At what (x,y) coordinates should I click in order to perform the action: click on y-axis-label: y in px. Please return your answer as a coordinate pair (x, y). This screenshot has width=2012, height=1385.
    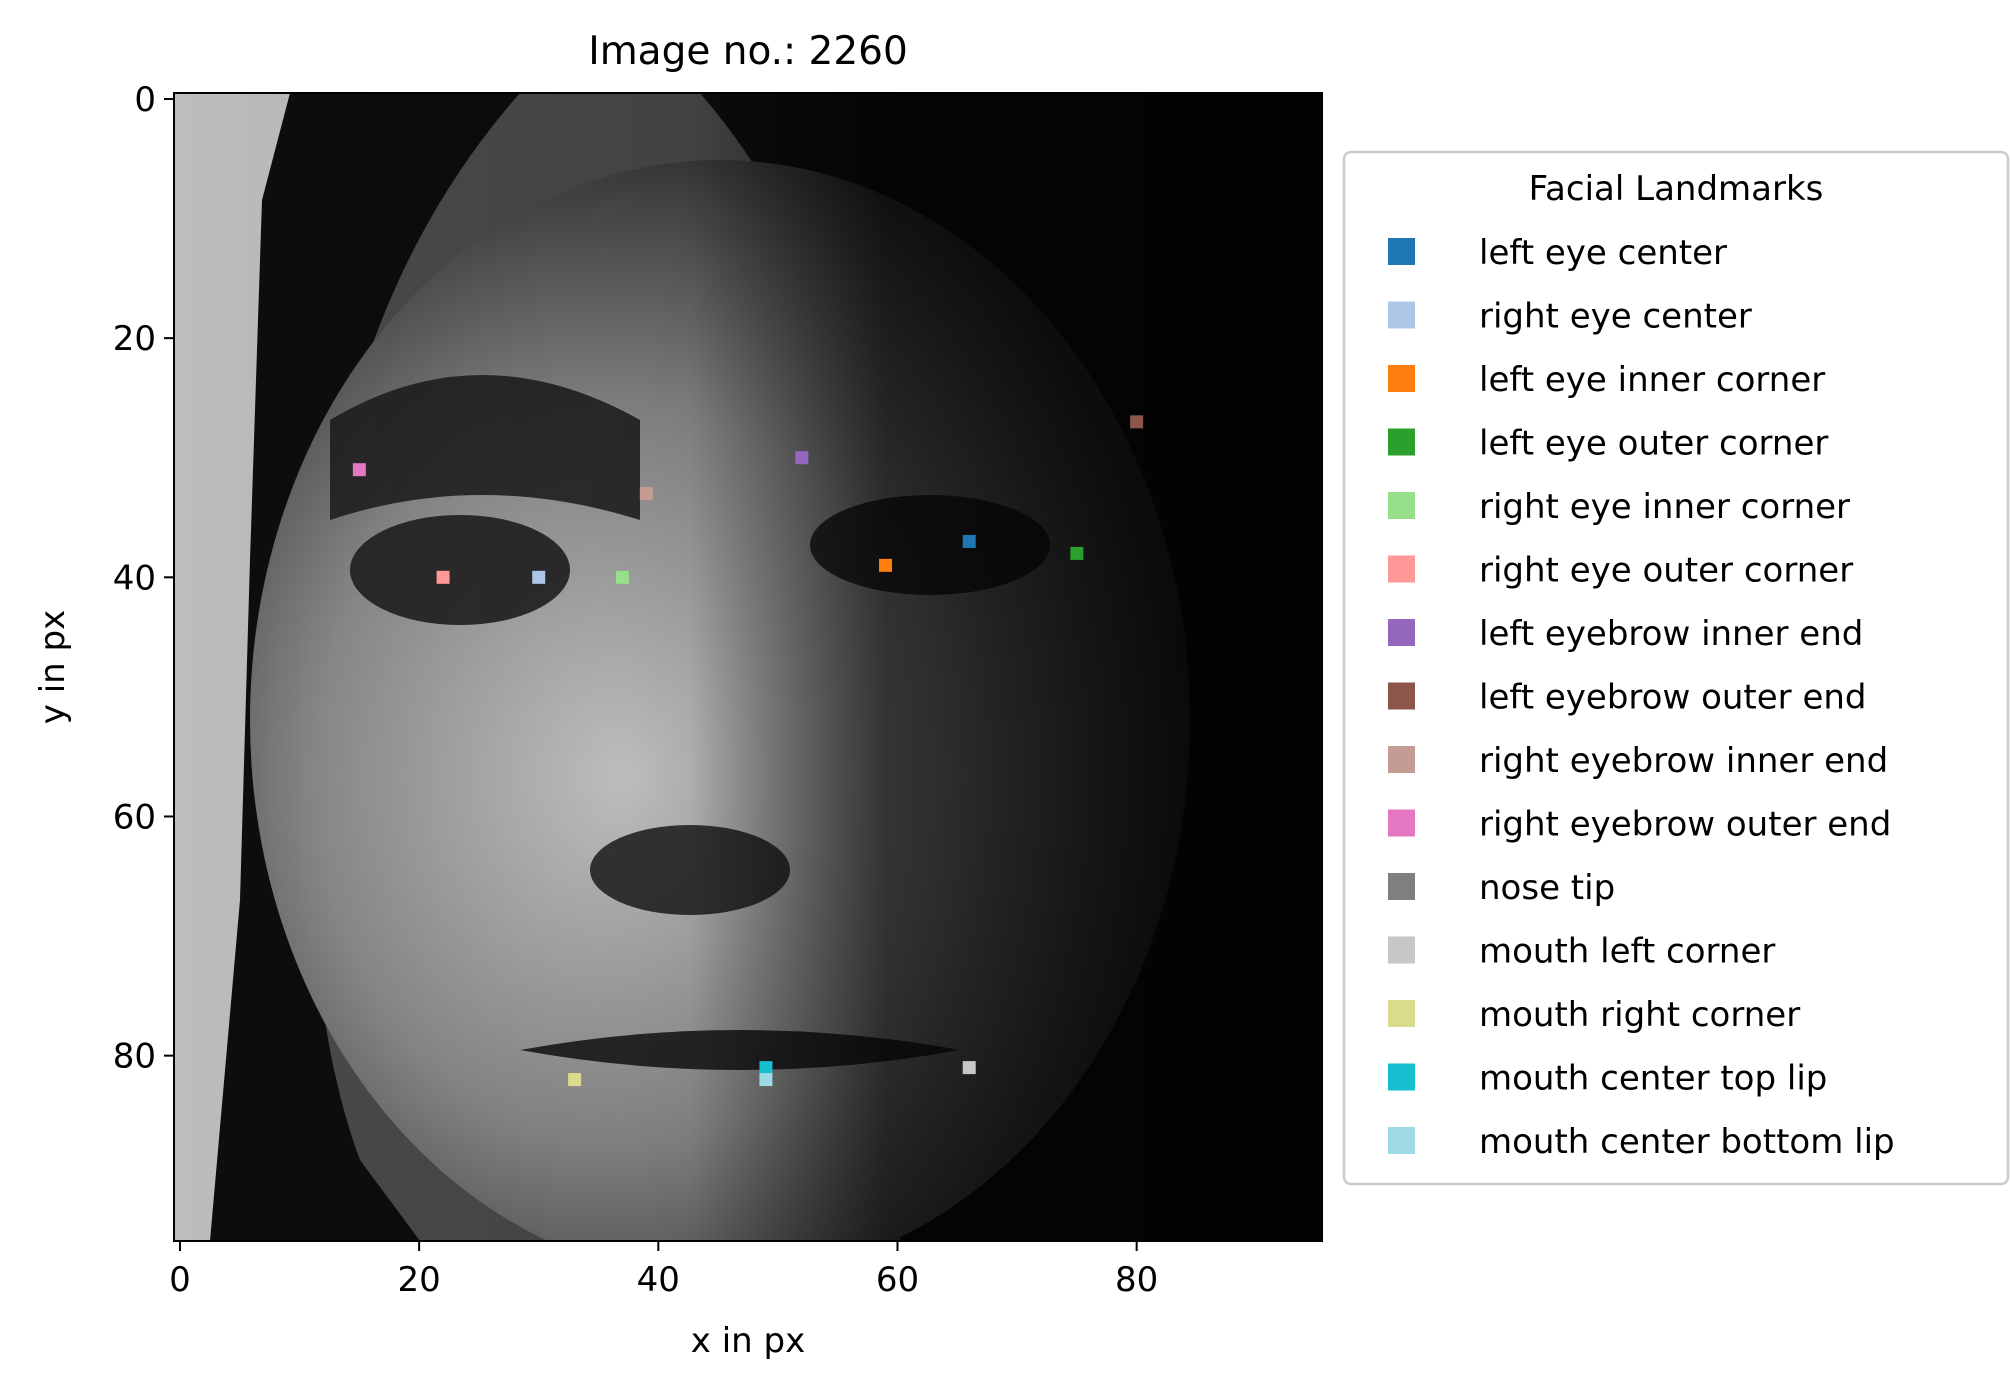
    Looking at the image, I should click on (53, 667).